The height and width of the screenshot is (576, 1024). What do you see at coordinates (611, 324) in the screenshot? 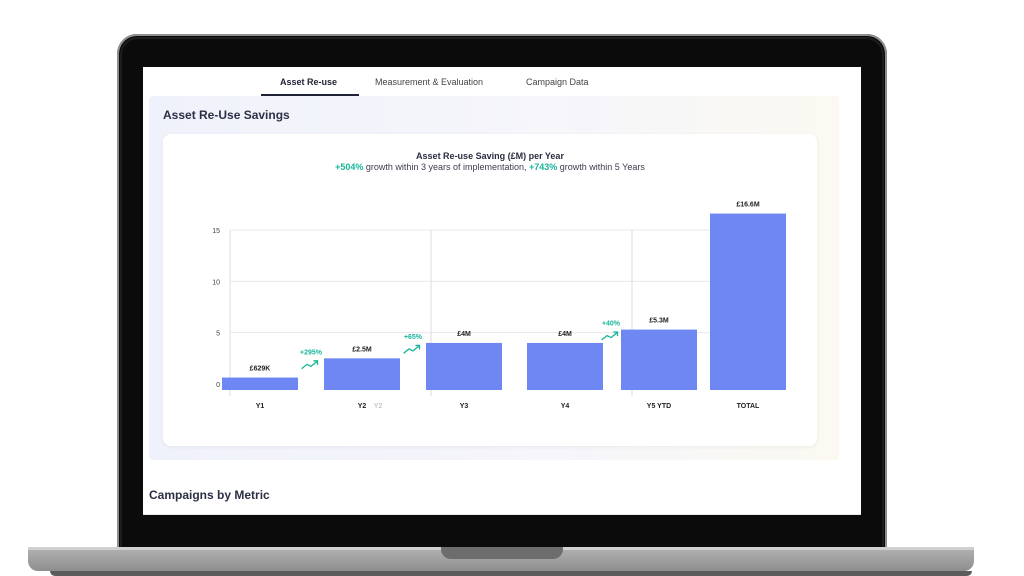
I see `growth-label: +40%` at bounding box center [611, 324].